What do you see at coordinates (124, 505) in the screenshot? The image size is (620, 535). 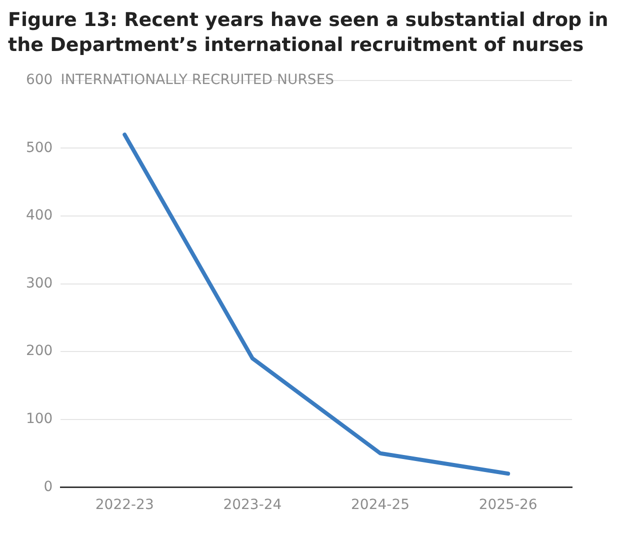 I see `x-tick-label: 2022-23` at bounding box center [124, 505].